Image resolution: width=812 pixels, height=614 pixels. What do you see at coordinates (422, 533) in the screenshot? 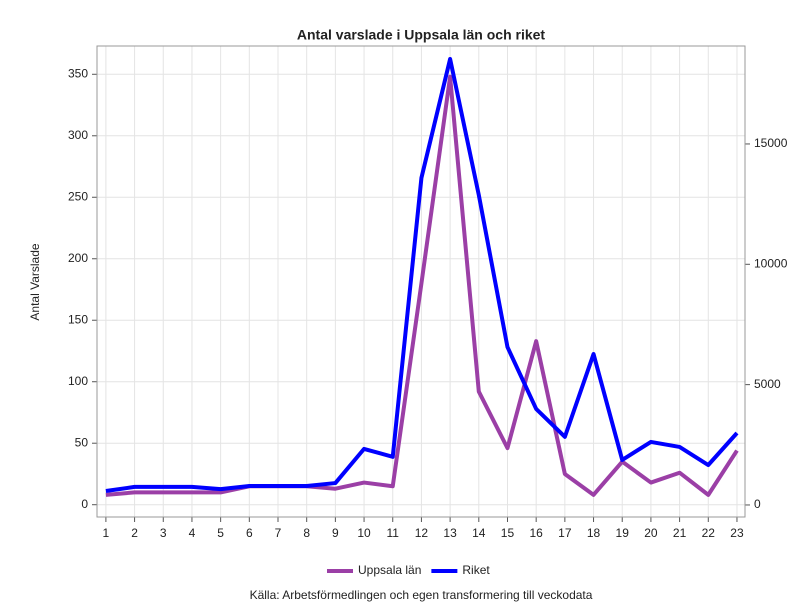
I see `x-tick-label: 12` at bounding box center [422, 533].